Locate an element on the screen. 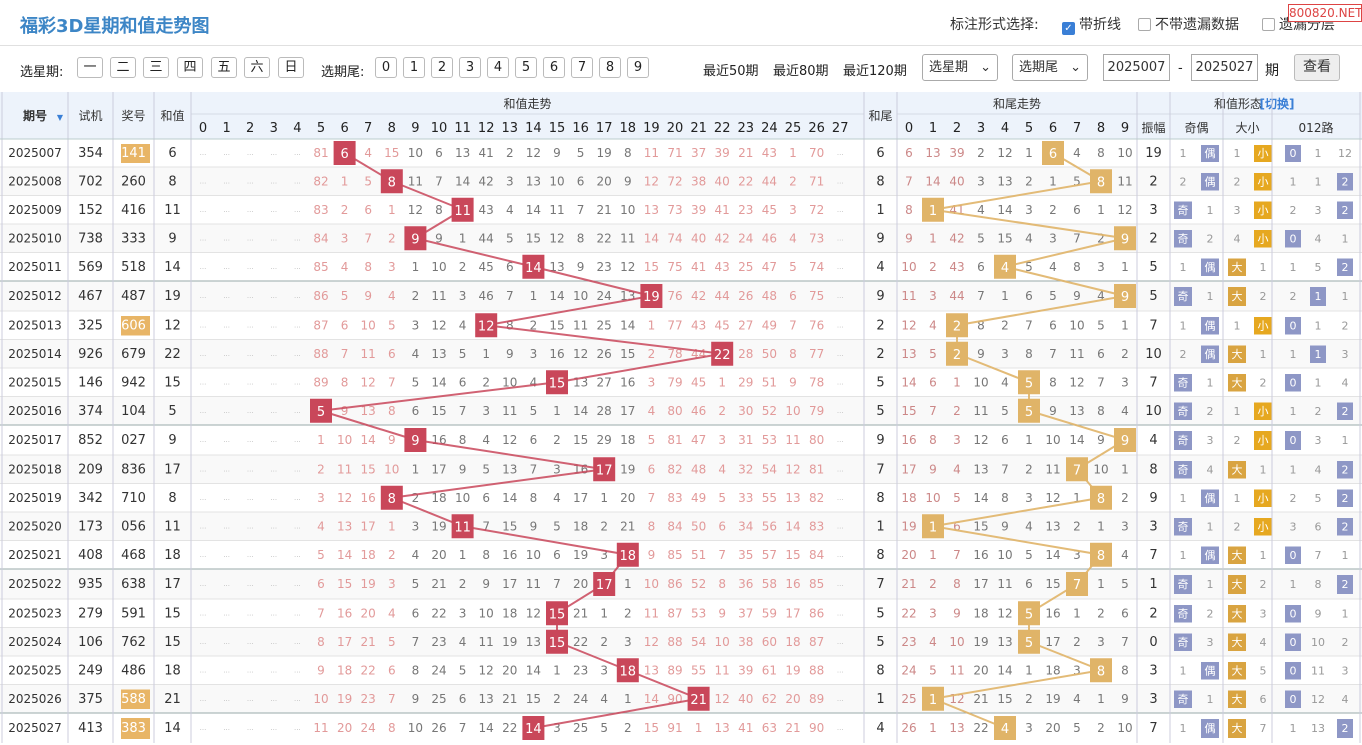 This screenshot has width=1362, height=745. omission-cell: 8 is located at coordinates (416, 670).